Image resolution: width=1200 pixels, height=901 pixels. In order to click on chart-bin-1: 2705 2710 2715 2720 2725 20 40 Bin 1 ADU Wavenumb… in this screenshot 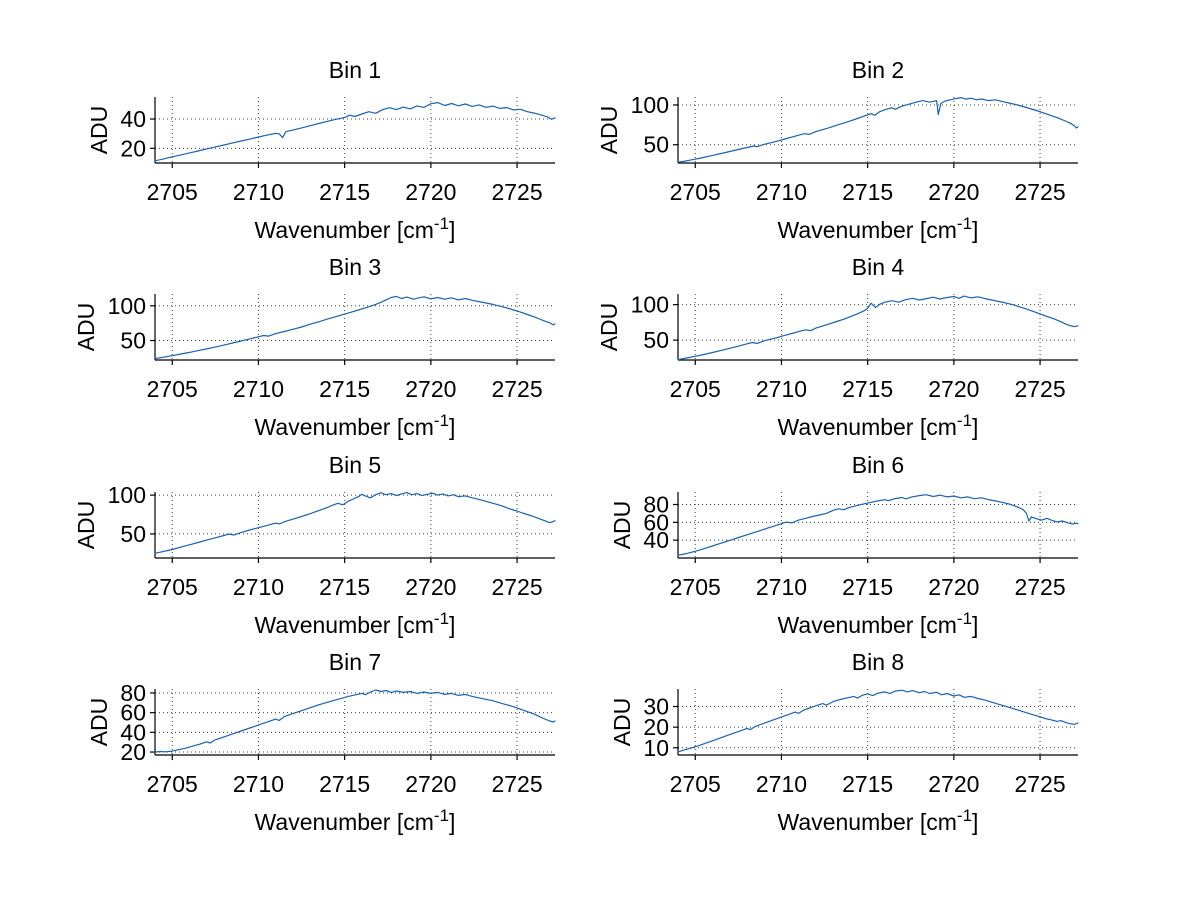, I will do `click(321, 150)`.